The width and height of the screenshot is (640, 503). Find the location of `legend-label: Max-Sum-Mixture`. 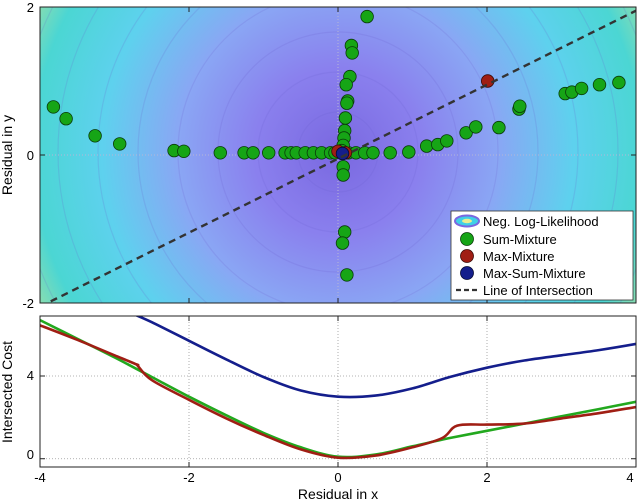

legend-label: Max-Sum-Mixture is located at coordinates (534, 273).